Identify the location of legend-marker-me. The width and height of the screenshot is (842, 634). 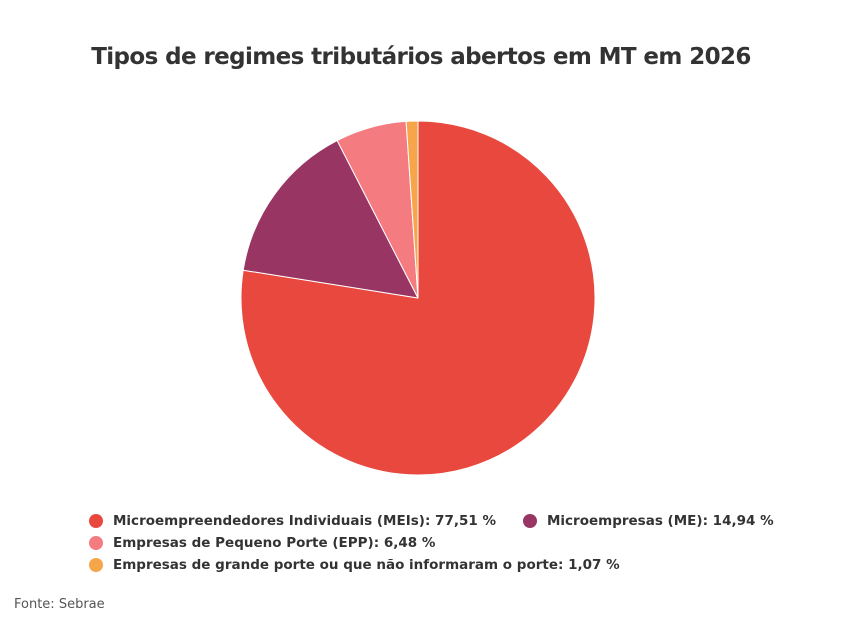
(529, 520).